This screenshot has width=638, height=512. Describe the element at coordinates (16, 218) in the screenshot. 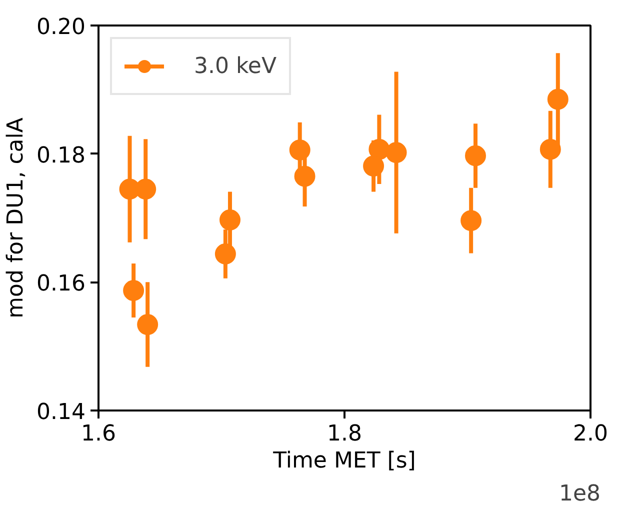

I see `y-axis-title: mod for DU1, calA` at that location.